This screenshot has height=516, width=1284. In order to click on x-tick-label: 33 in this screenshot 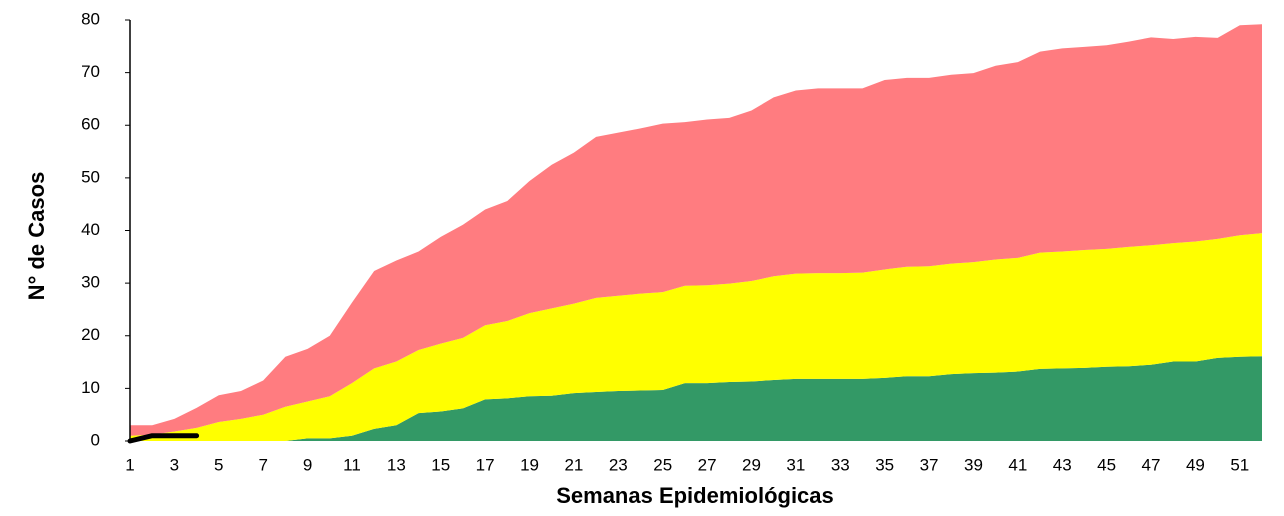, I will do `click(840, 464)`.